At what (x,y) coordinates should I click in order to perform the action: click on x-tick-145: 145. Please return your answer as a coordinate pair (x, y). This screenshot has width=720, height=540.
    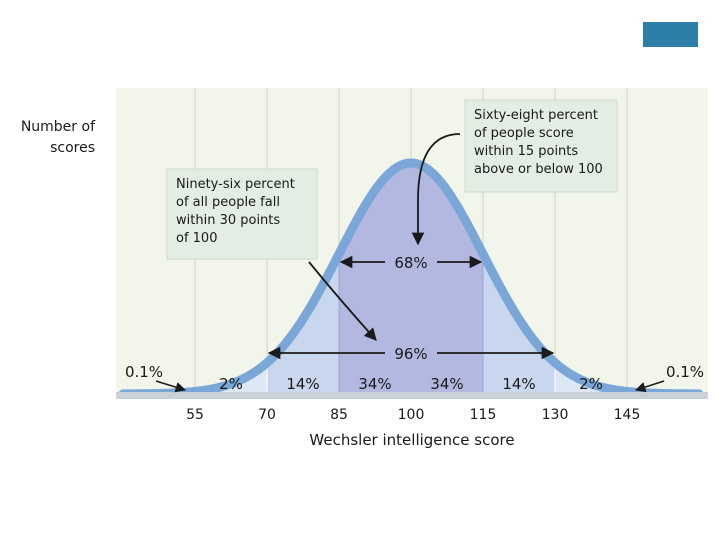
    Looking at the image, I should click on (627, 415).